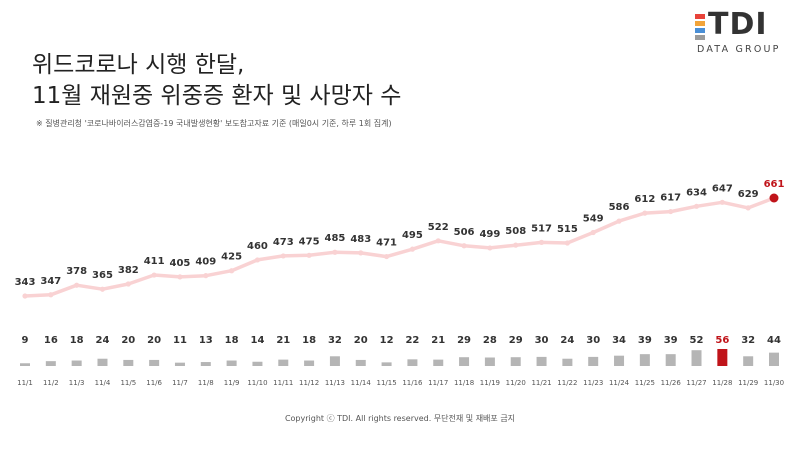 The height and width of the screenshot is (450, 800). I want to click on x-tick-label: 11/22, so click(567, 383).